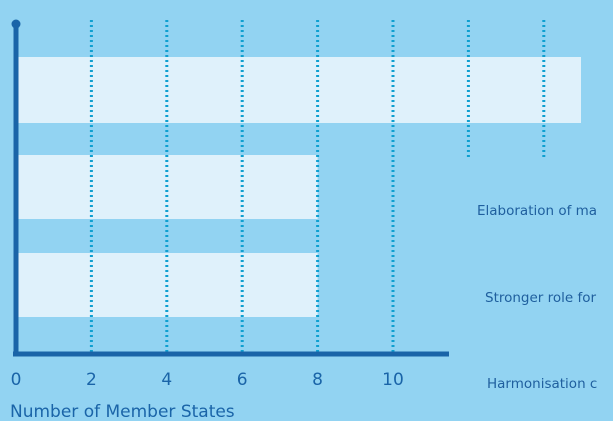  What do you see at coordinates (122, 411) in the screenshot?
I see `x-axis-title: Number of Member States` at bounding box center [122, 411].